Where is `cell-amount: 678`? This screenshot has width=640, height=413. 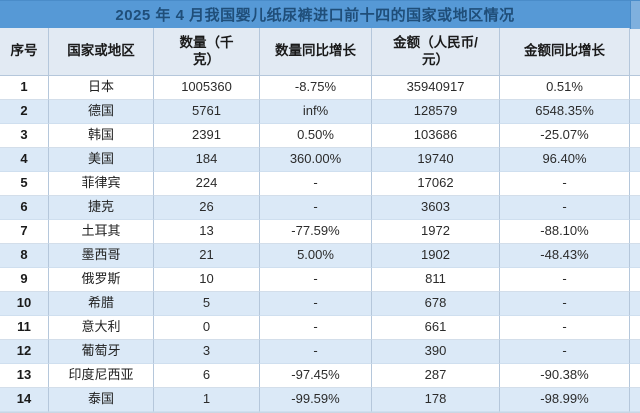
cell-amount: 678 is located at coordinates (436, 304).